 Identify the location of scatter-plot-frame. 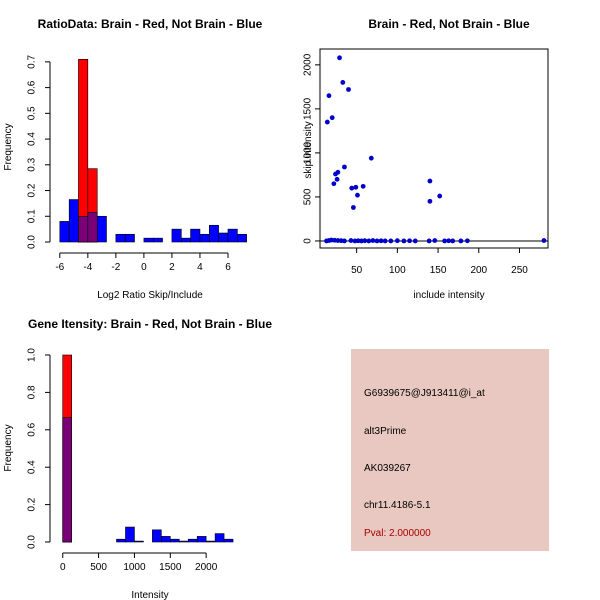
(434, 148).